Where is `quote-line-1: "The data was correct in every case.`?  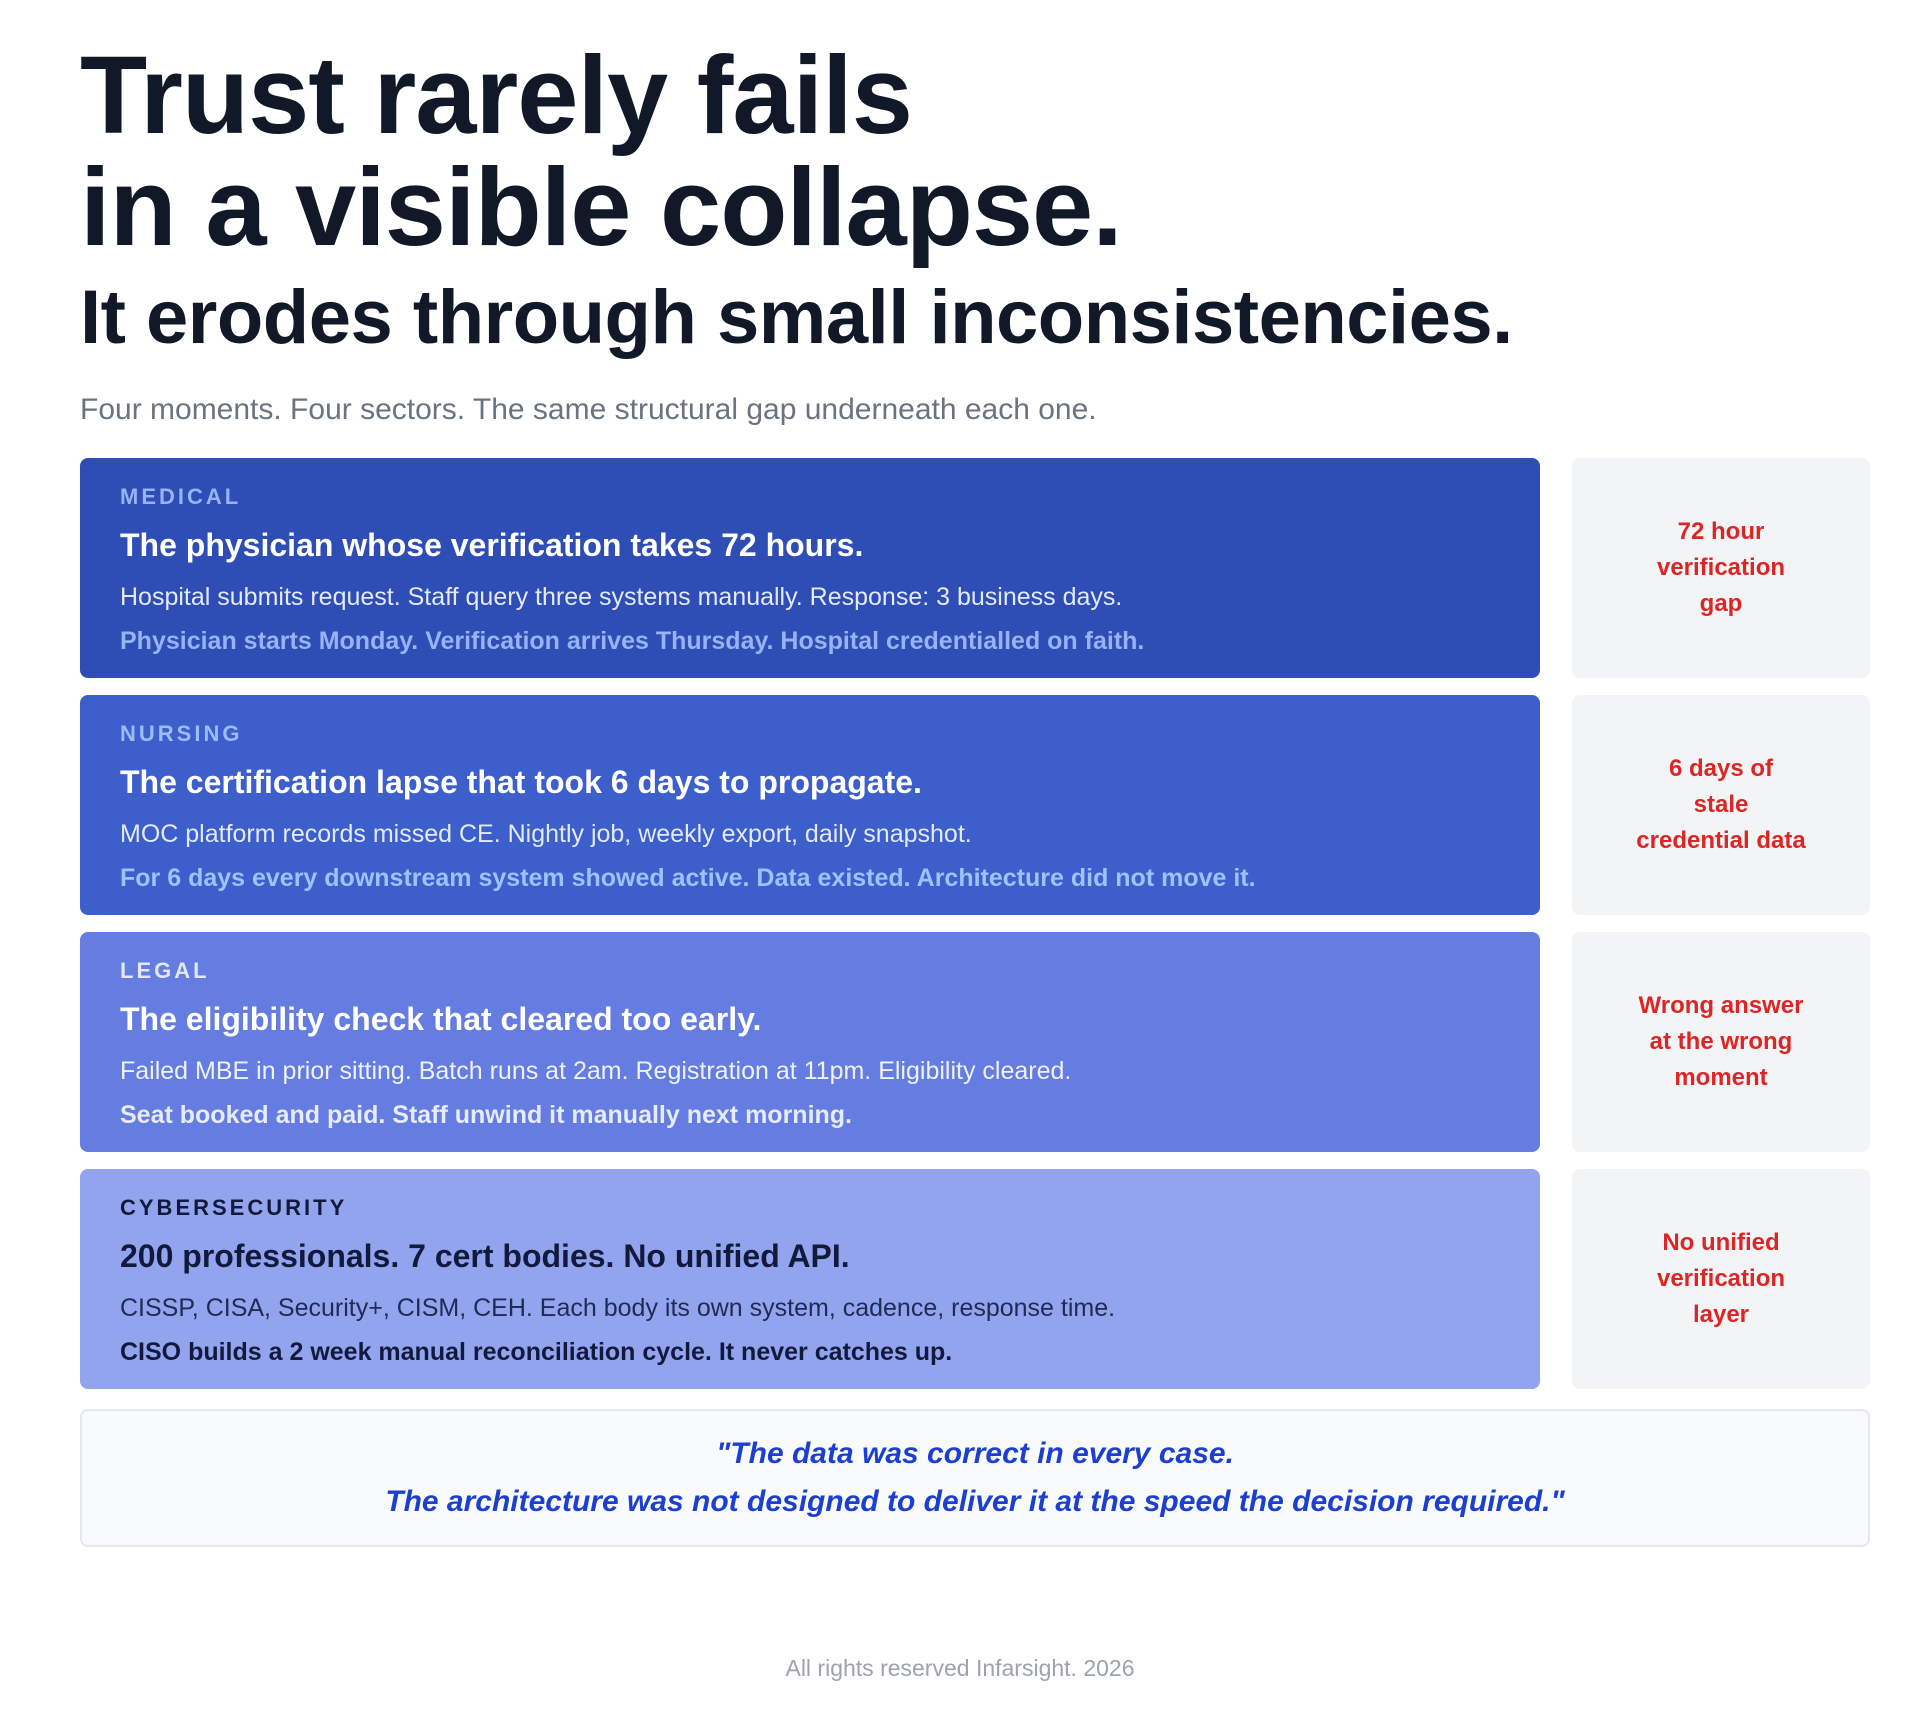 quote-line-1: "The data was correct in every case. is located at coordinates (975, 1453).